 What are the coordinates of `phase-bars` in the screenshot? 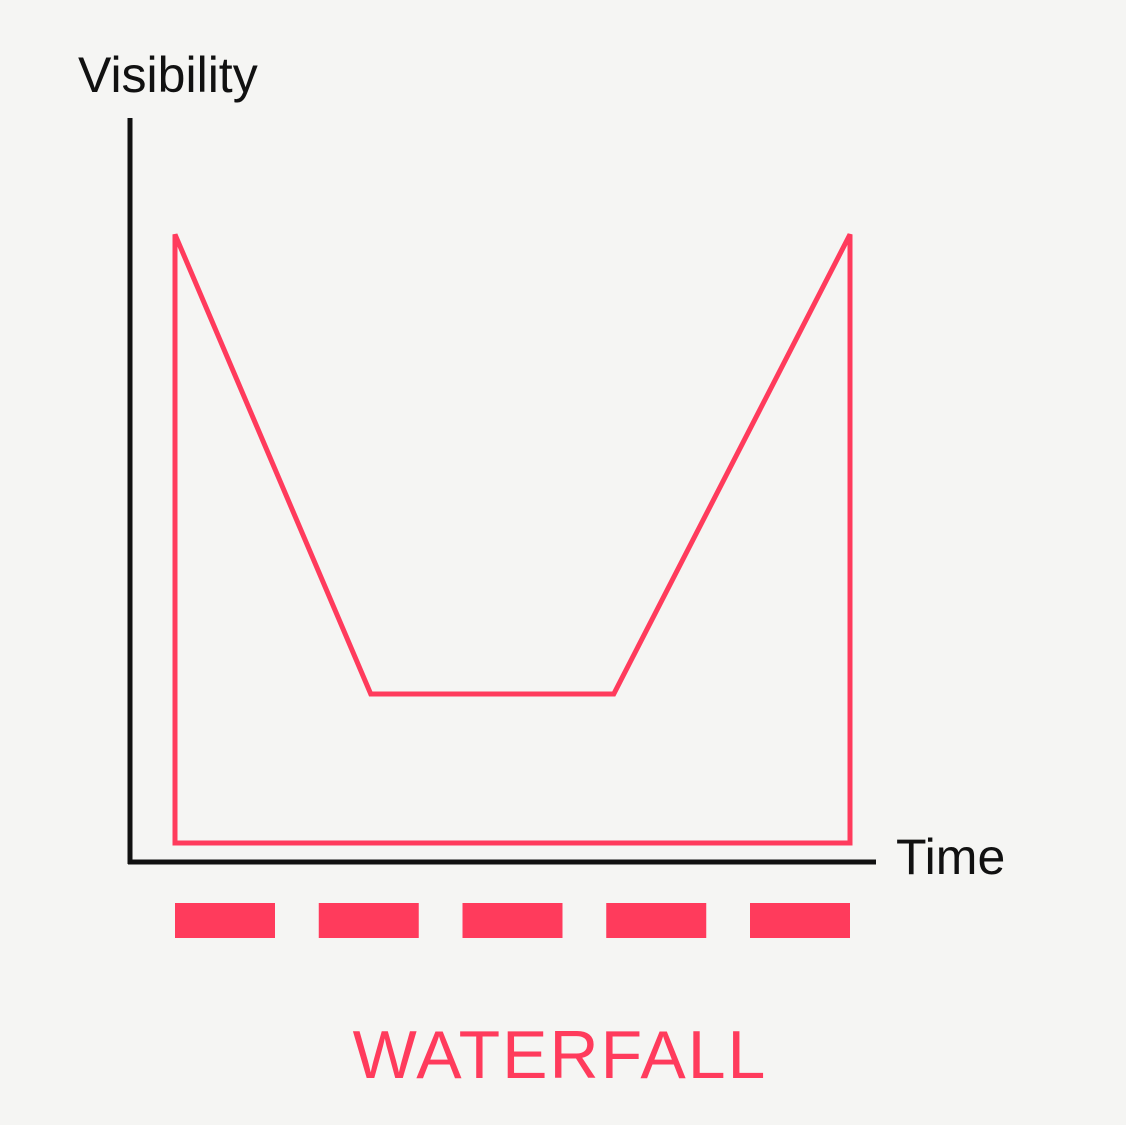 It's located at (512, 920).